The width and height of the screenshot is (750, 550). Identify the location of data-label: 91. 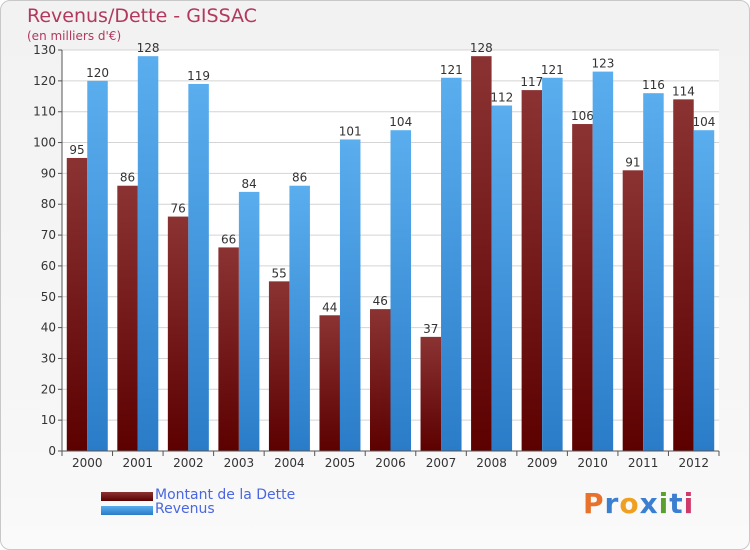
(632, 162).